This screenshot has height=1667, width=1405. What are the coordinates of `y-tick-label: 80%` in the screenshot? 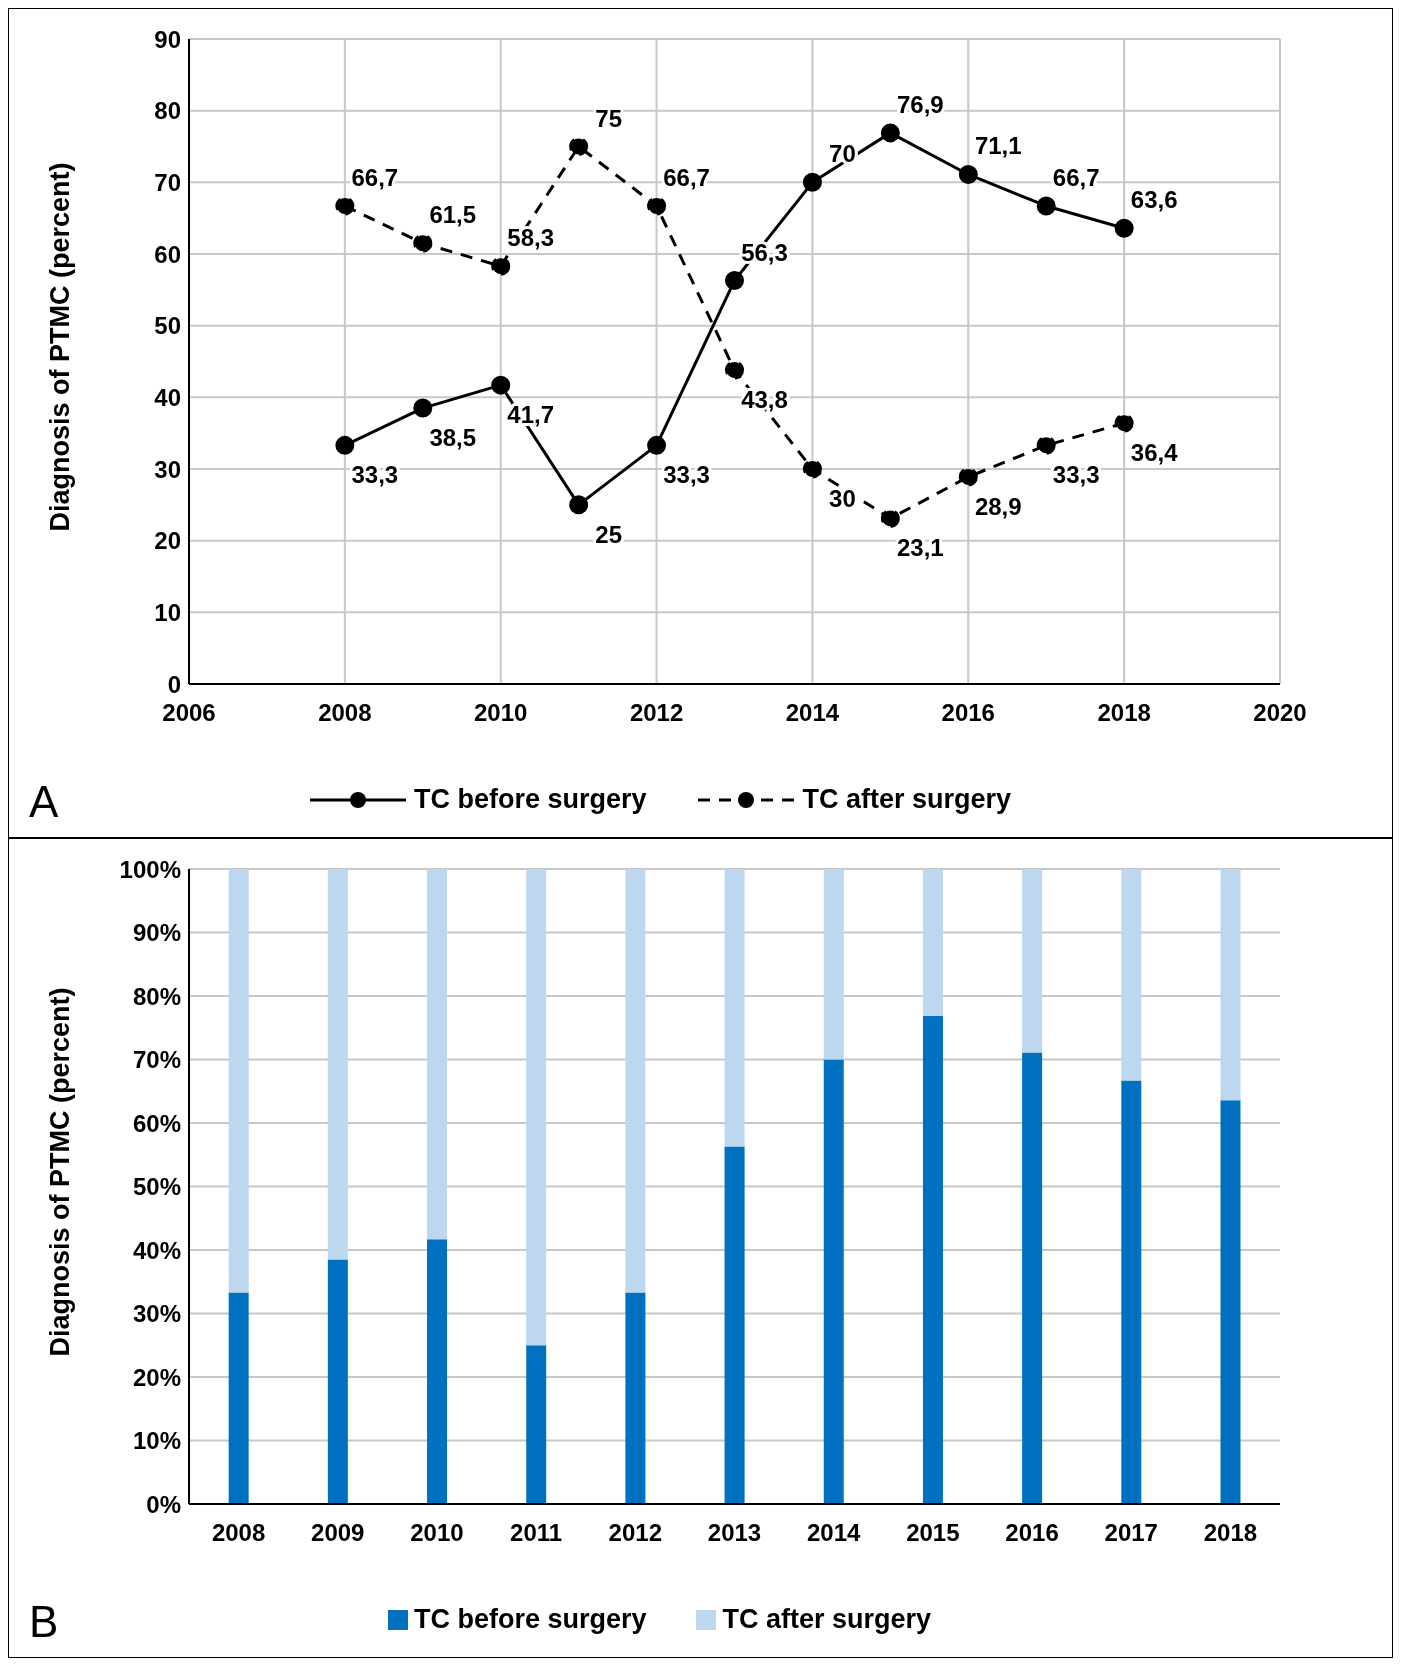 It's located at (156, 996).